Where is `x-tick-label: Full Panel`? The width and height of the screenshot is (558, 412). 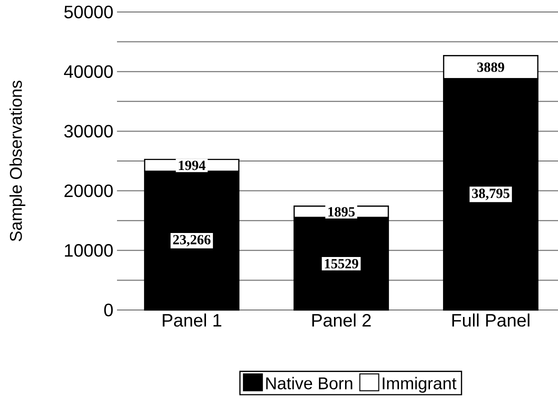
x-tick-label: Full Panel is located at coordinates (491, 320).